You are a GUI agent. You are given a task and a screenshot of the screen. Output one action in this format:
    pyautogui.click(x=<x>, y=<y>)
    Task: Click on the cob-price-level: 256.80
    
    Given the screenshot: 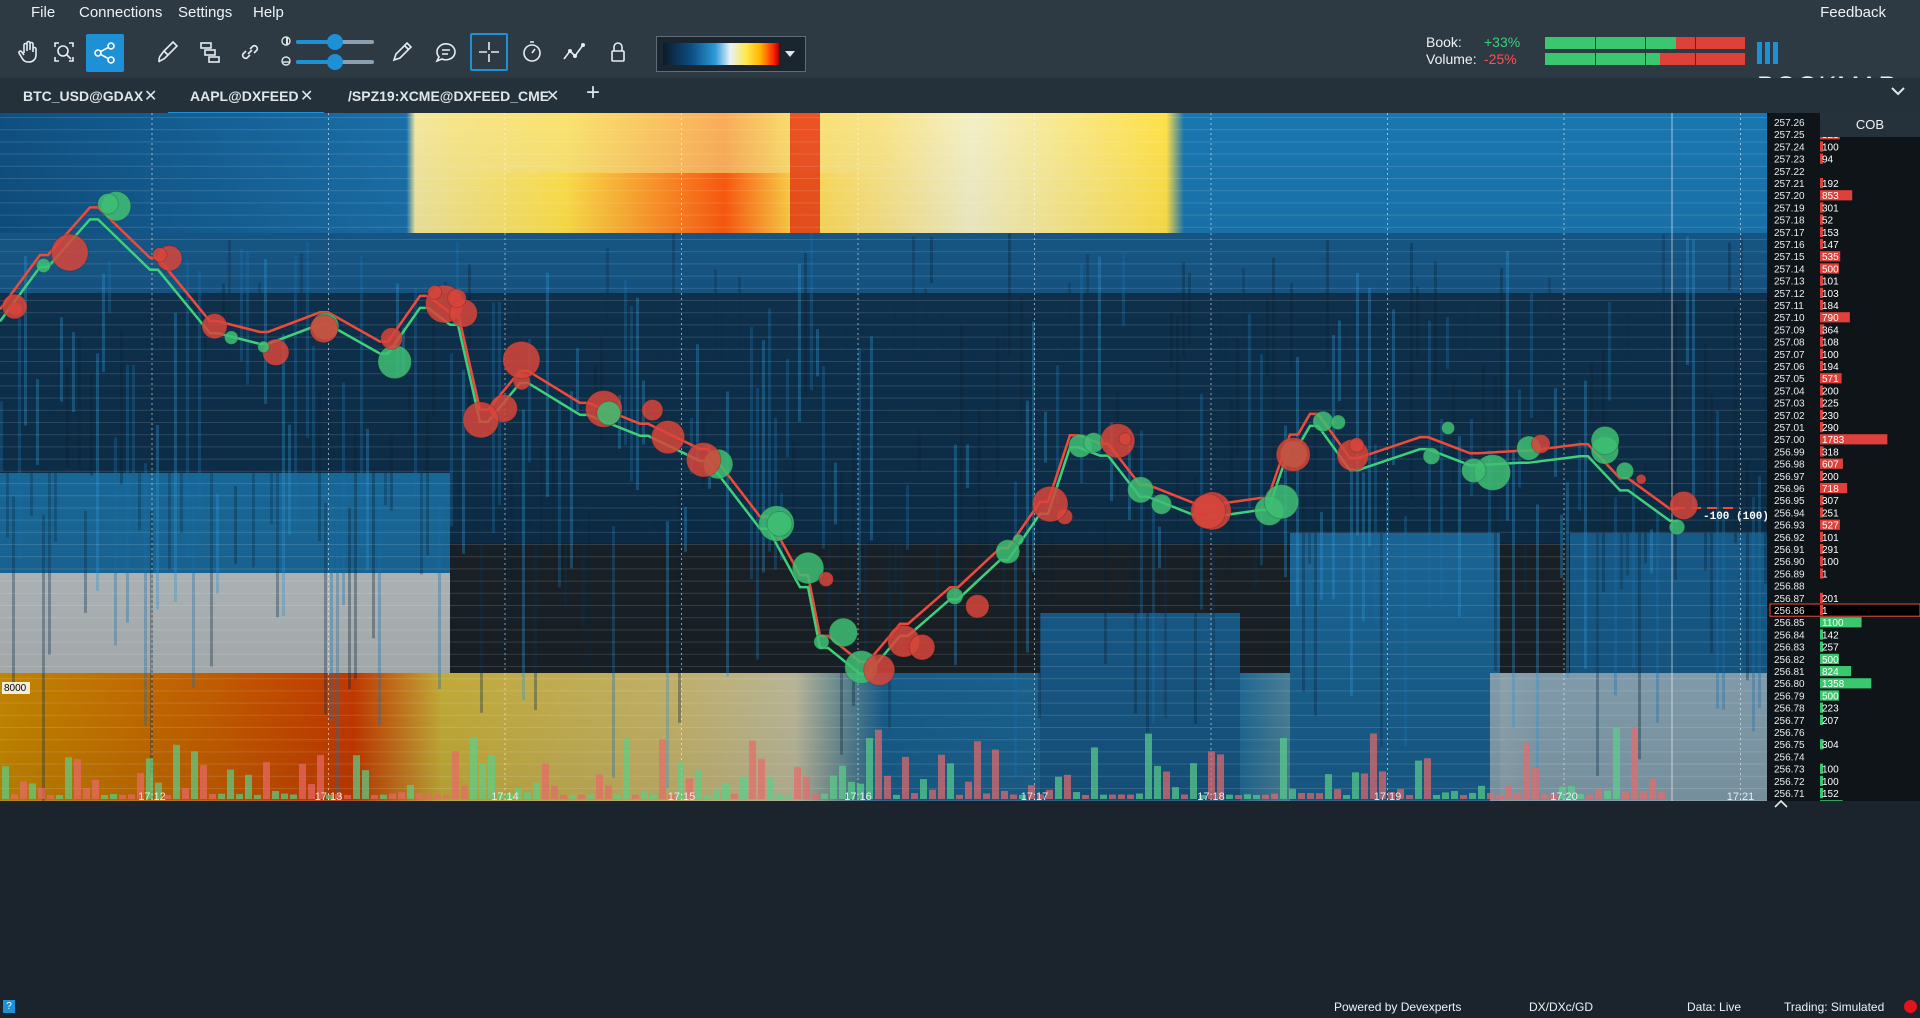 What is the action you would take?
    pyautogui.click(x=1789, y=684)
    